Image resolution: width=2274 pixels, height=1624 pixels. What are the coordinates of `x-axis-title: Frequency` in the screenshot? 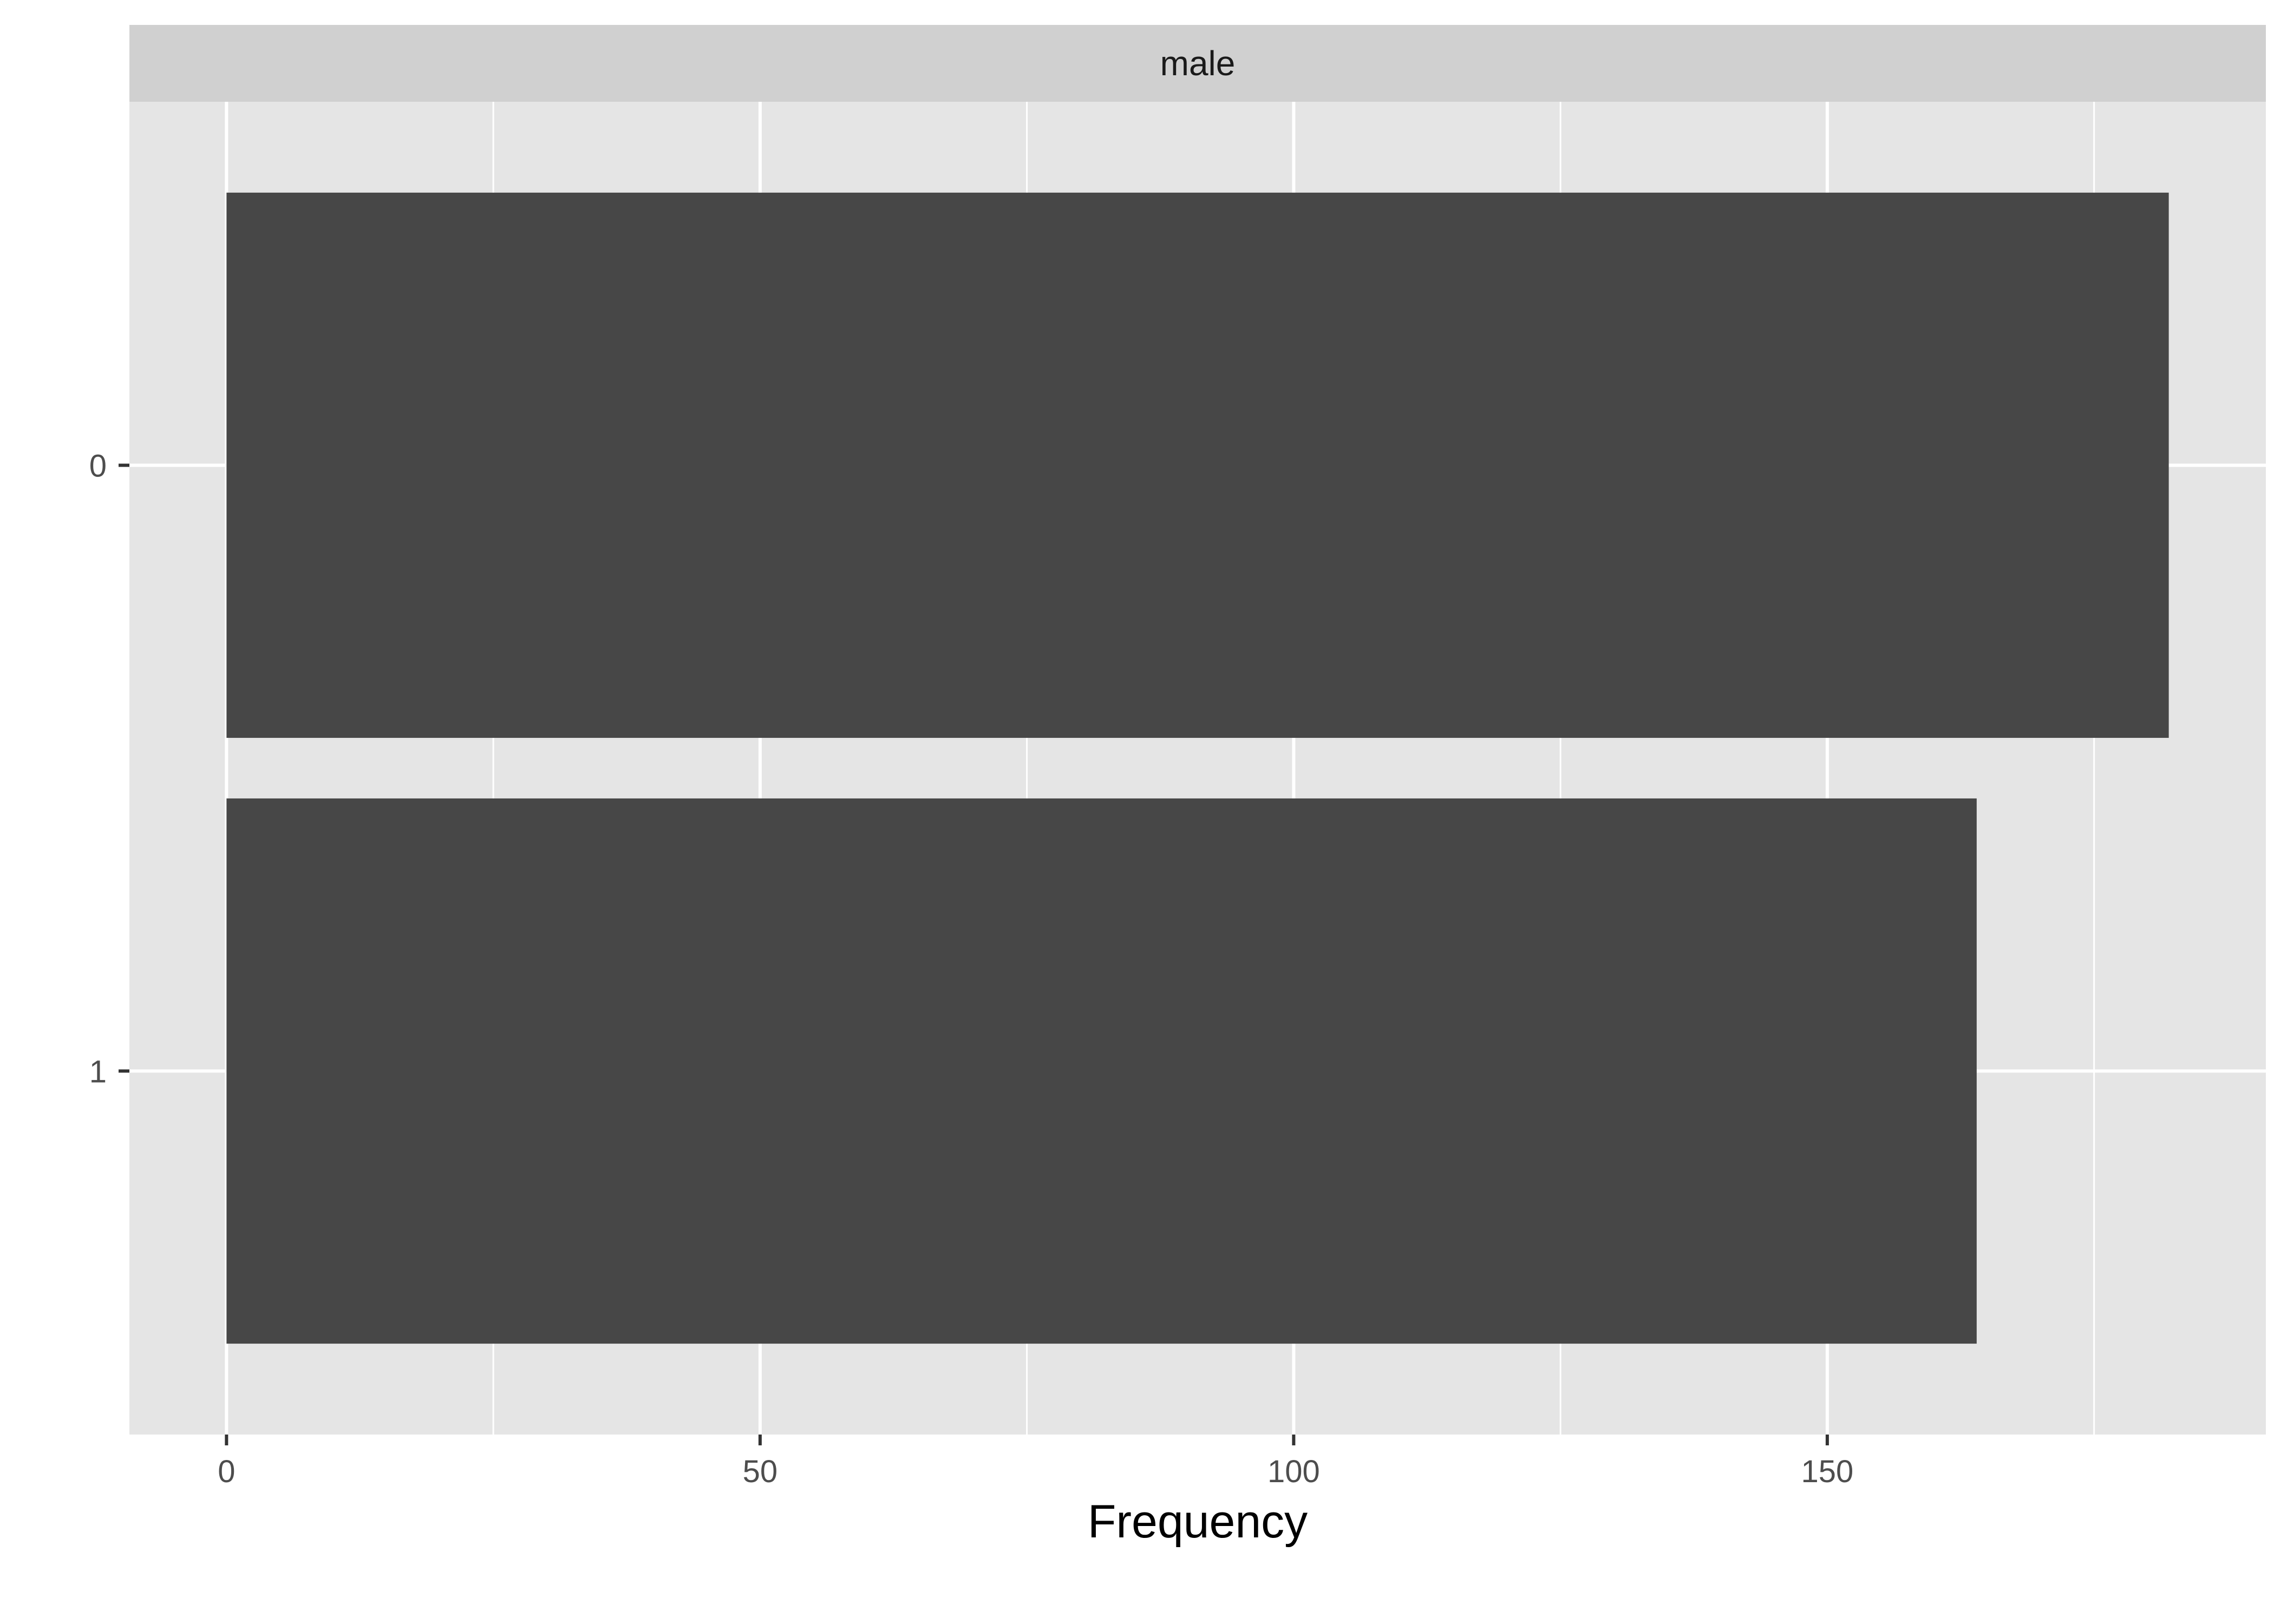 It's located at (1198, 1522).